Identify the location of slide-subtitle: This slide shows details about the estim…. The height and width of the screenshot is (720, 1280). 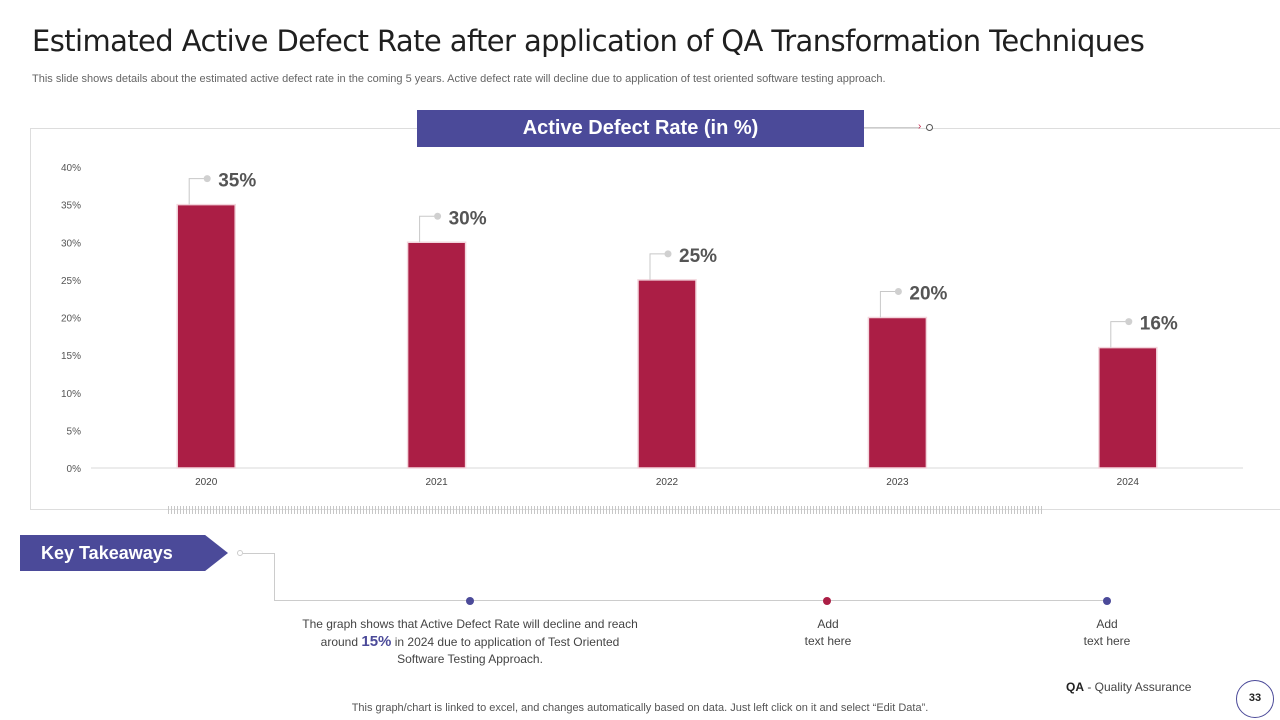
(459, 79).